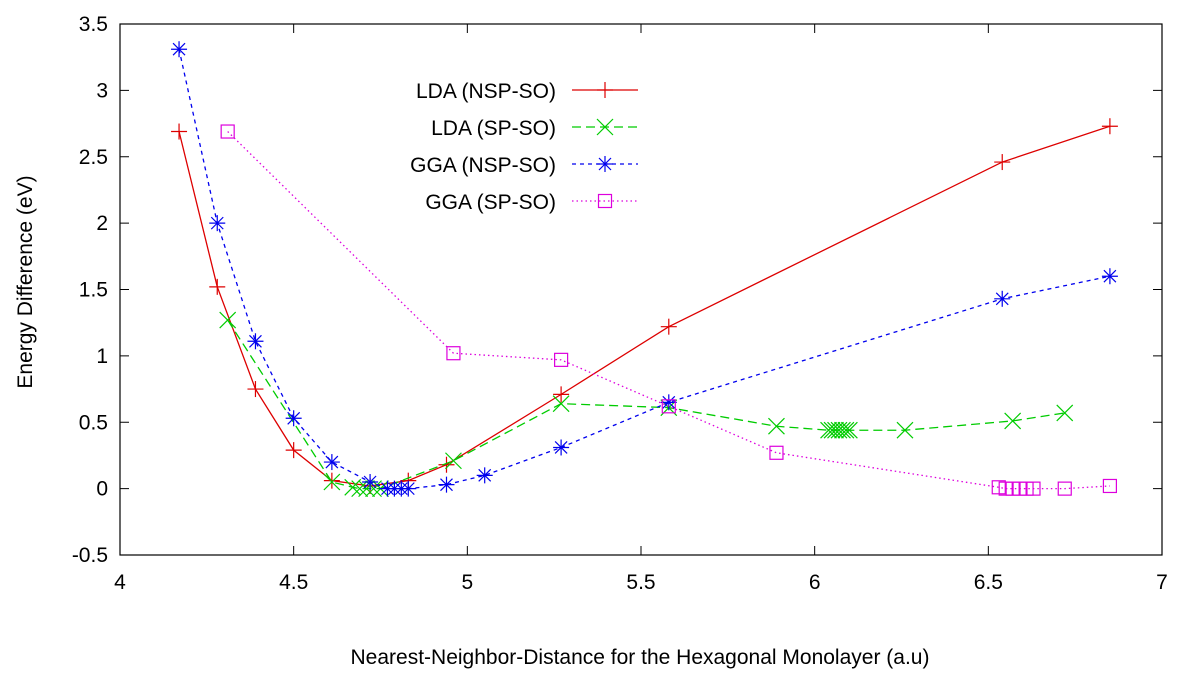 This screenshot has height=674, width=1192. What do you see at coordinates (93, 24) in the screenshot?
I see `y-tick-label: 3.5` at bounding box center [93, 24].